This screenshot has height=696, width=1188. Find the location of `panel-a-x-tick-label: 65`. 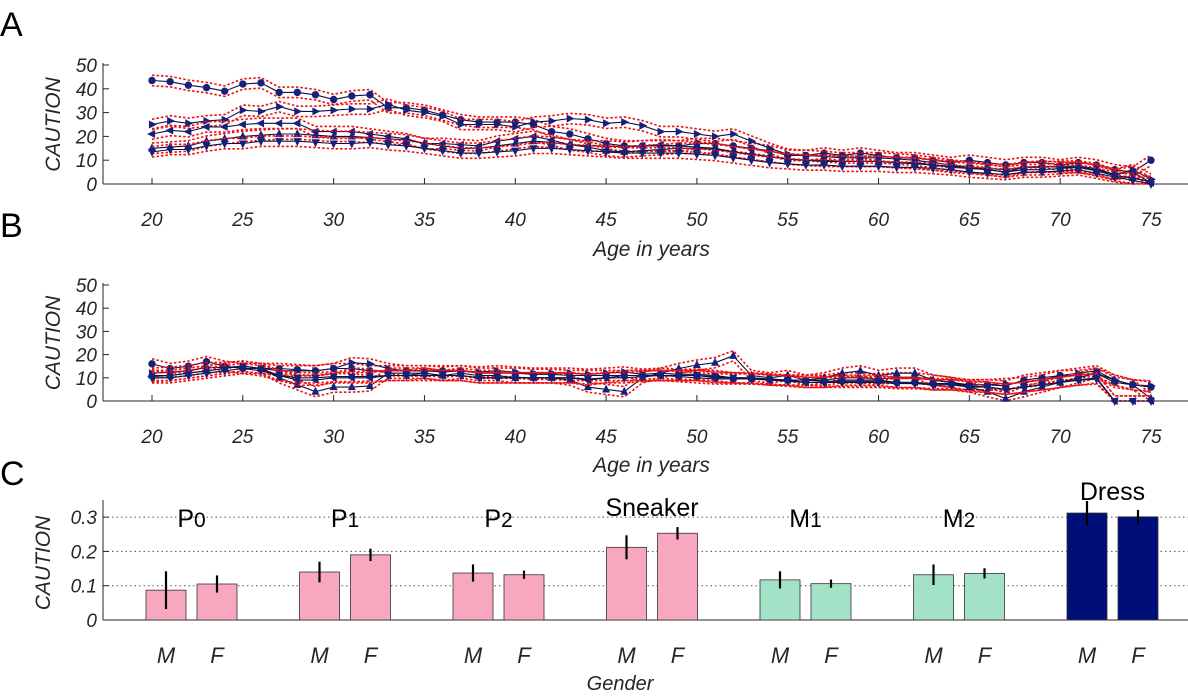

panel-a-x-tick-label: 65 is located at coordinates (970, 220).